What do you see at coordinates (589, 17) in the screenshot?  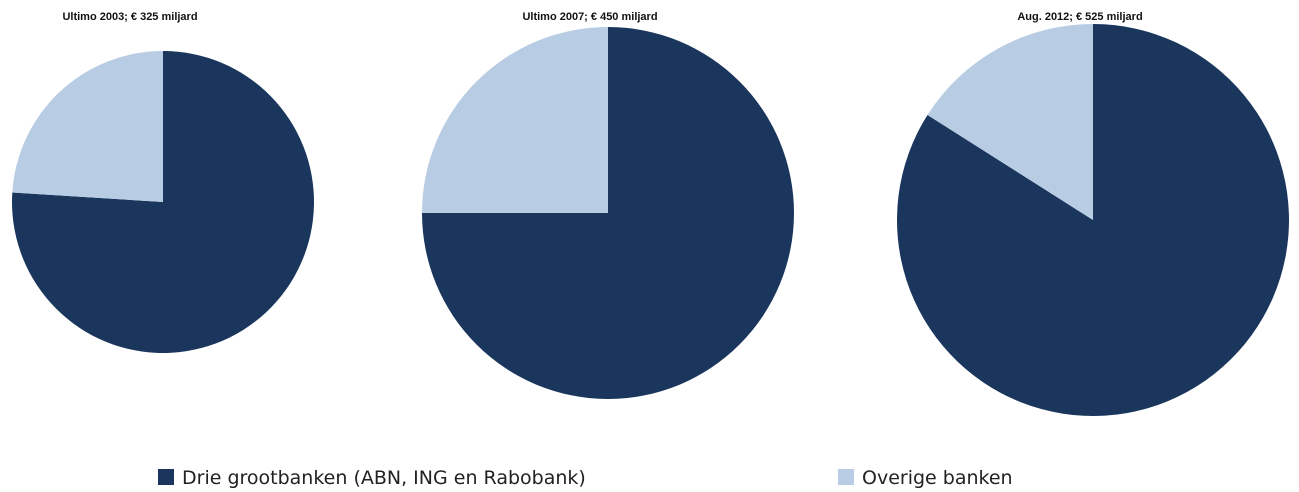 I see `pie-title: Ultimo 2007; € 450 miljard` at bounding box center [589, 17].